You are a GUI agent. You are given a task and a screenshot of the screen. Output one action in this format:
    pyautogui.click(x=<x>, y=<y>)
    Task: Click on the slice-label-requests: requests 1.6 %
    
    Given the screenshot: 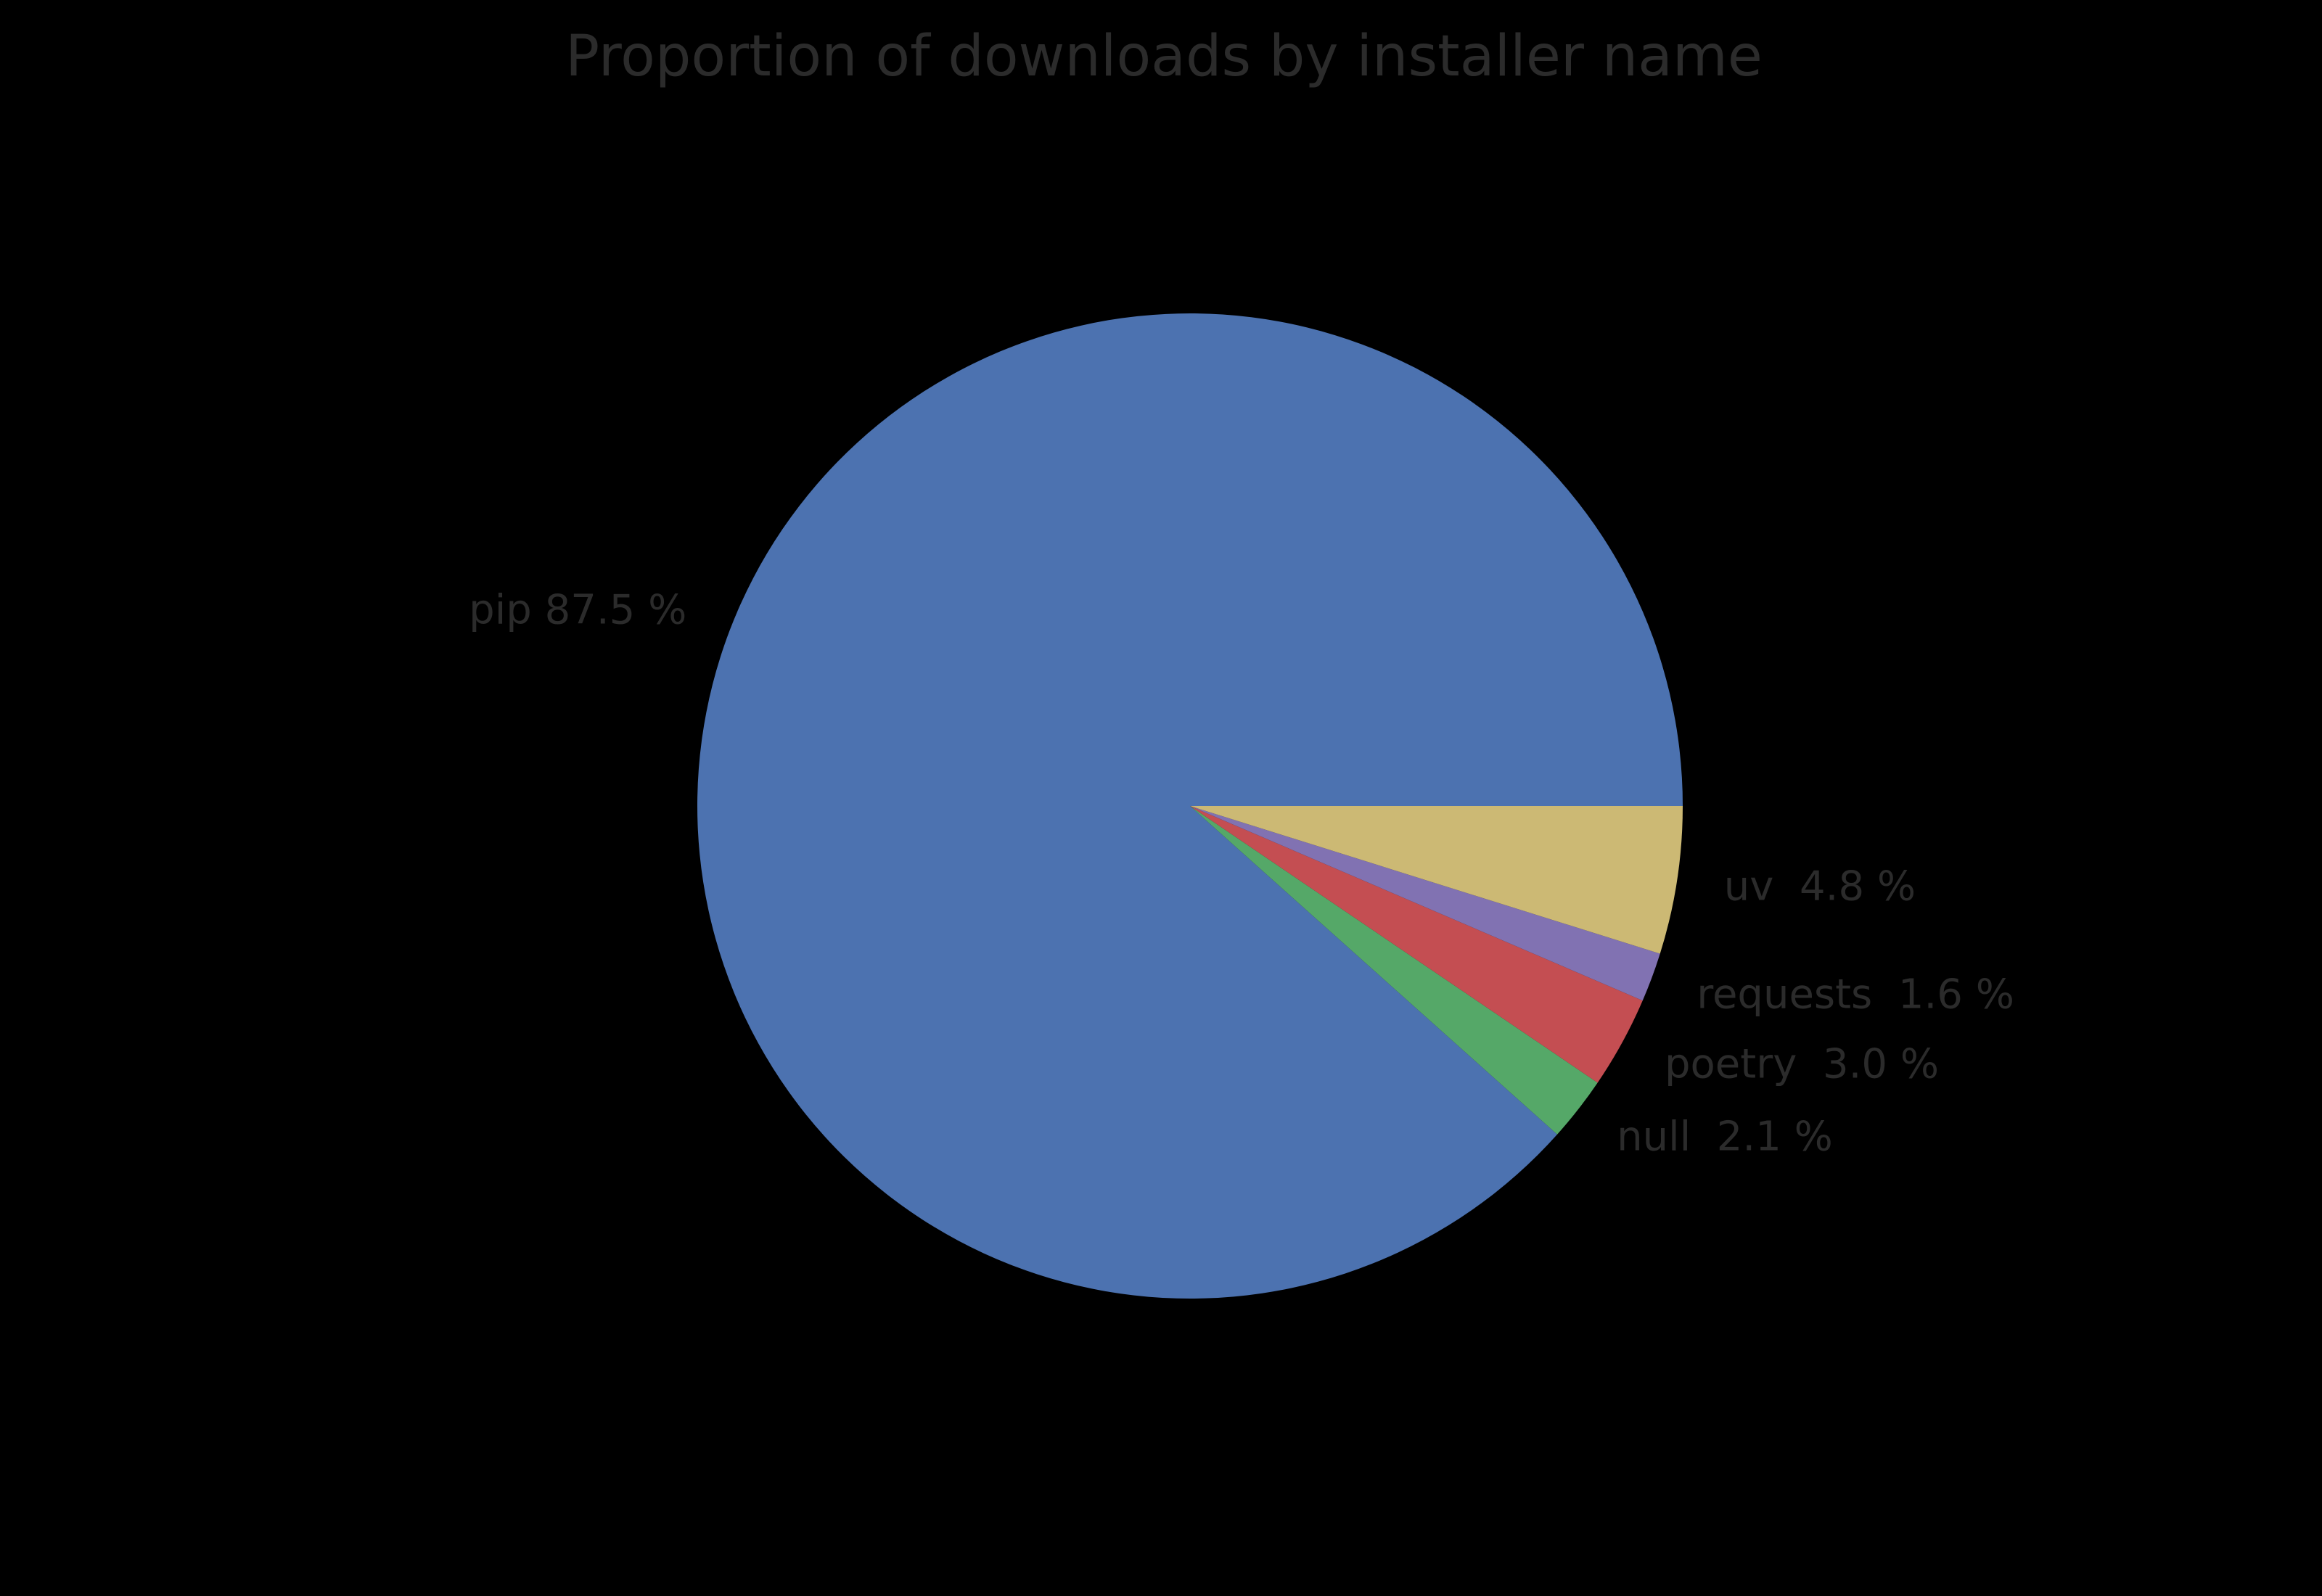 What is the action you would take?
    pyautogui.click(x=1855, y=995)
    